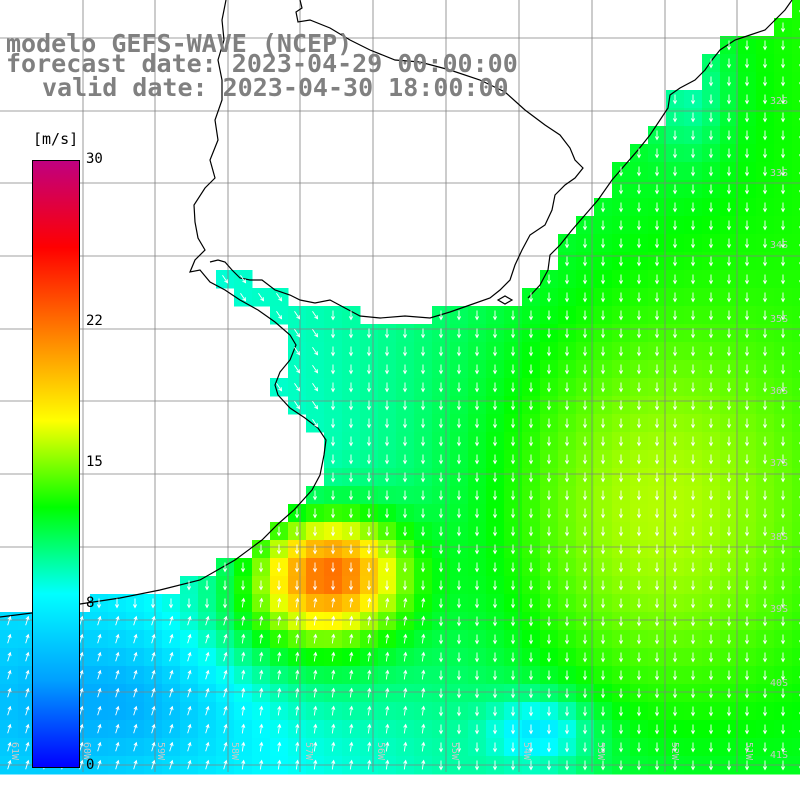  I want to click on latitude-label: 34S, so click(779, 245).